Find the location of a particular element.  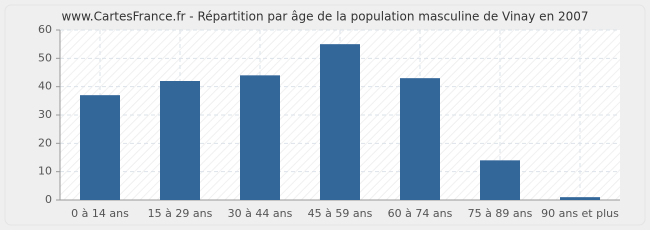

x-tick-label: 45 à 59 ans is located at coordinates (340, 213).